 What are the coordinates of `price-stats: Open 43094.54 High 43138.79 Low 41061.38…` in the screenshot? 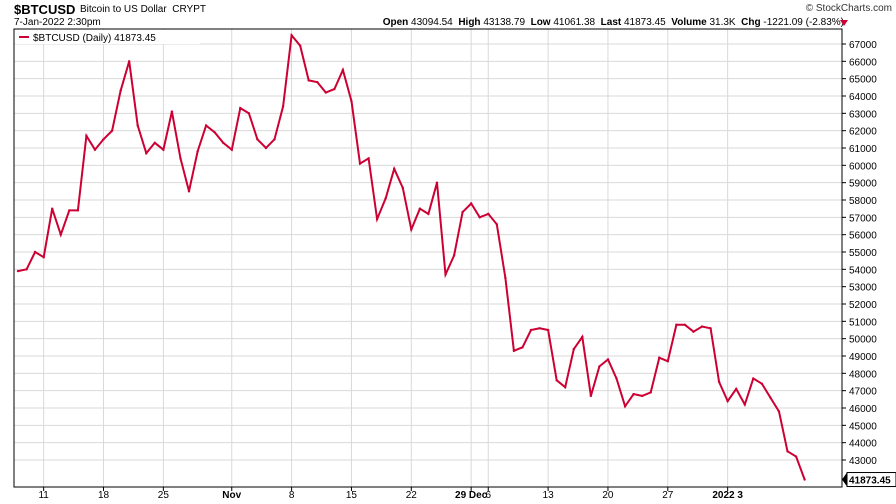 It's located at (613, 22).